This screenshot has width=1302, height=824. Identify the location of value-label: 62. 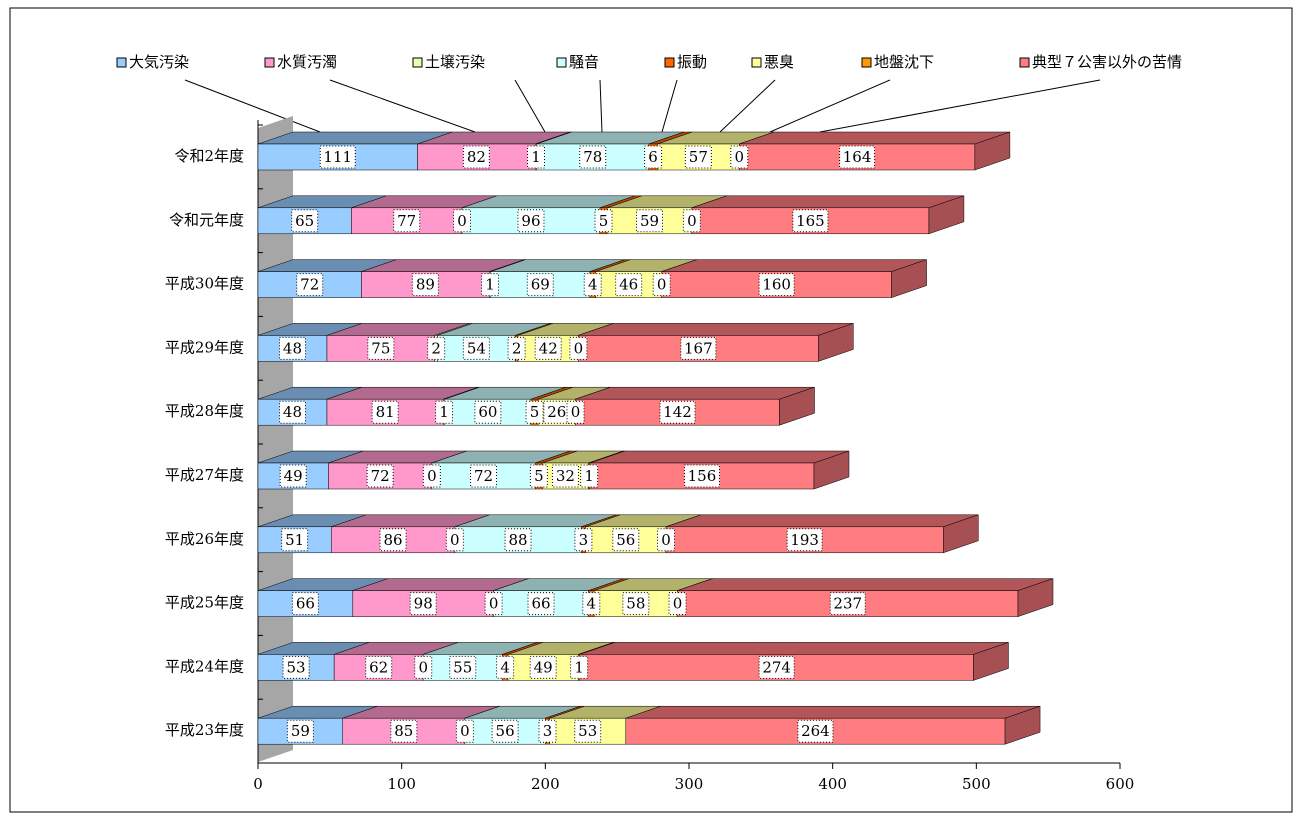
(378, 667).